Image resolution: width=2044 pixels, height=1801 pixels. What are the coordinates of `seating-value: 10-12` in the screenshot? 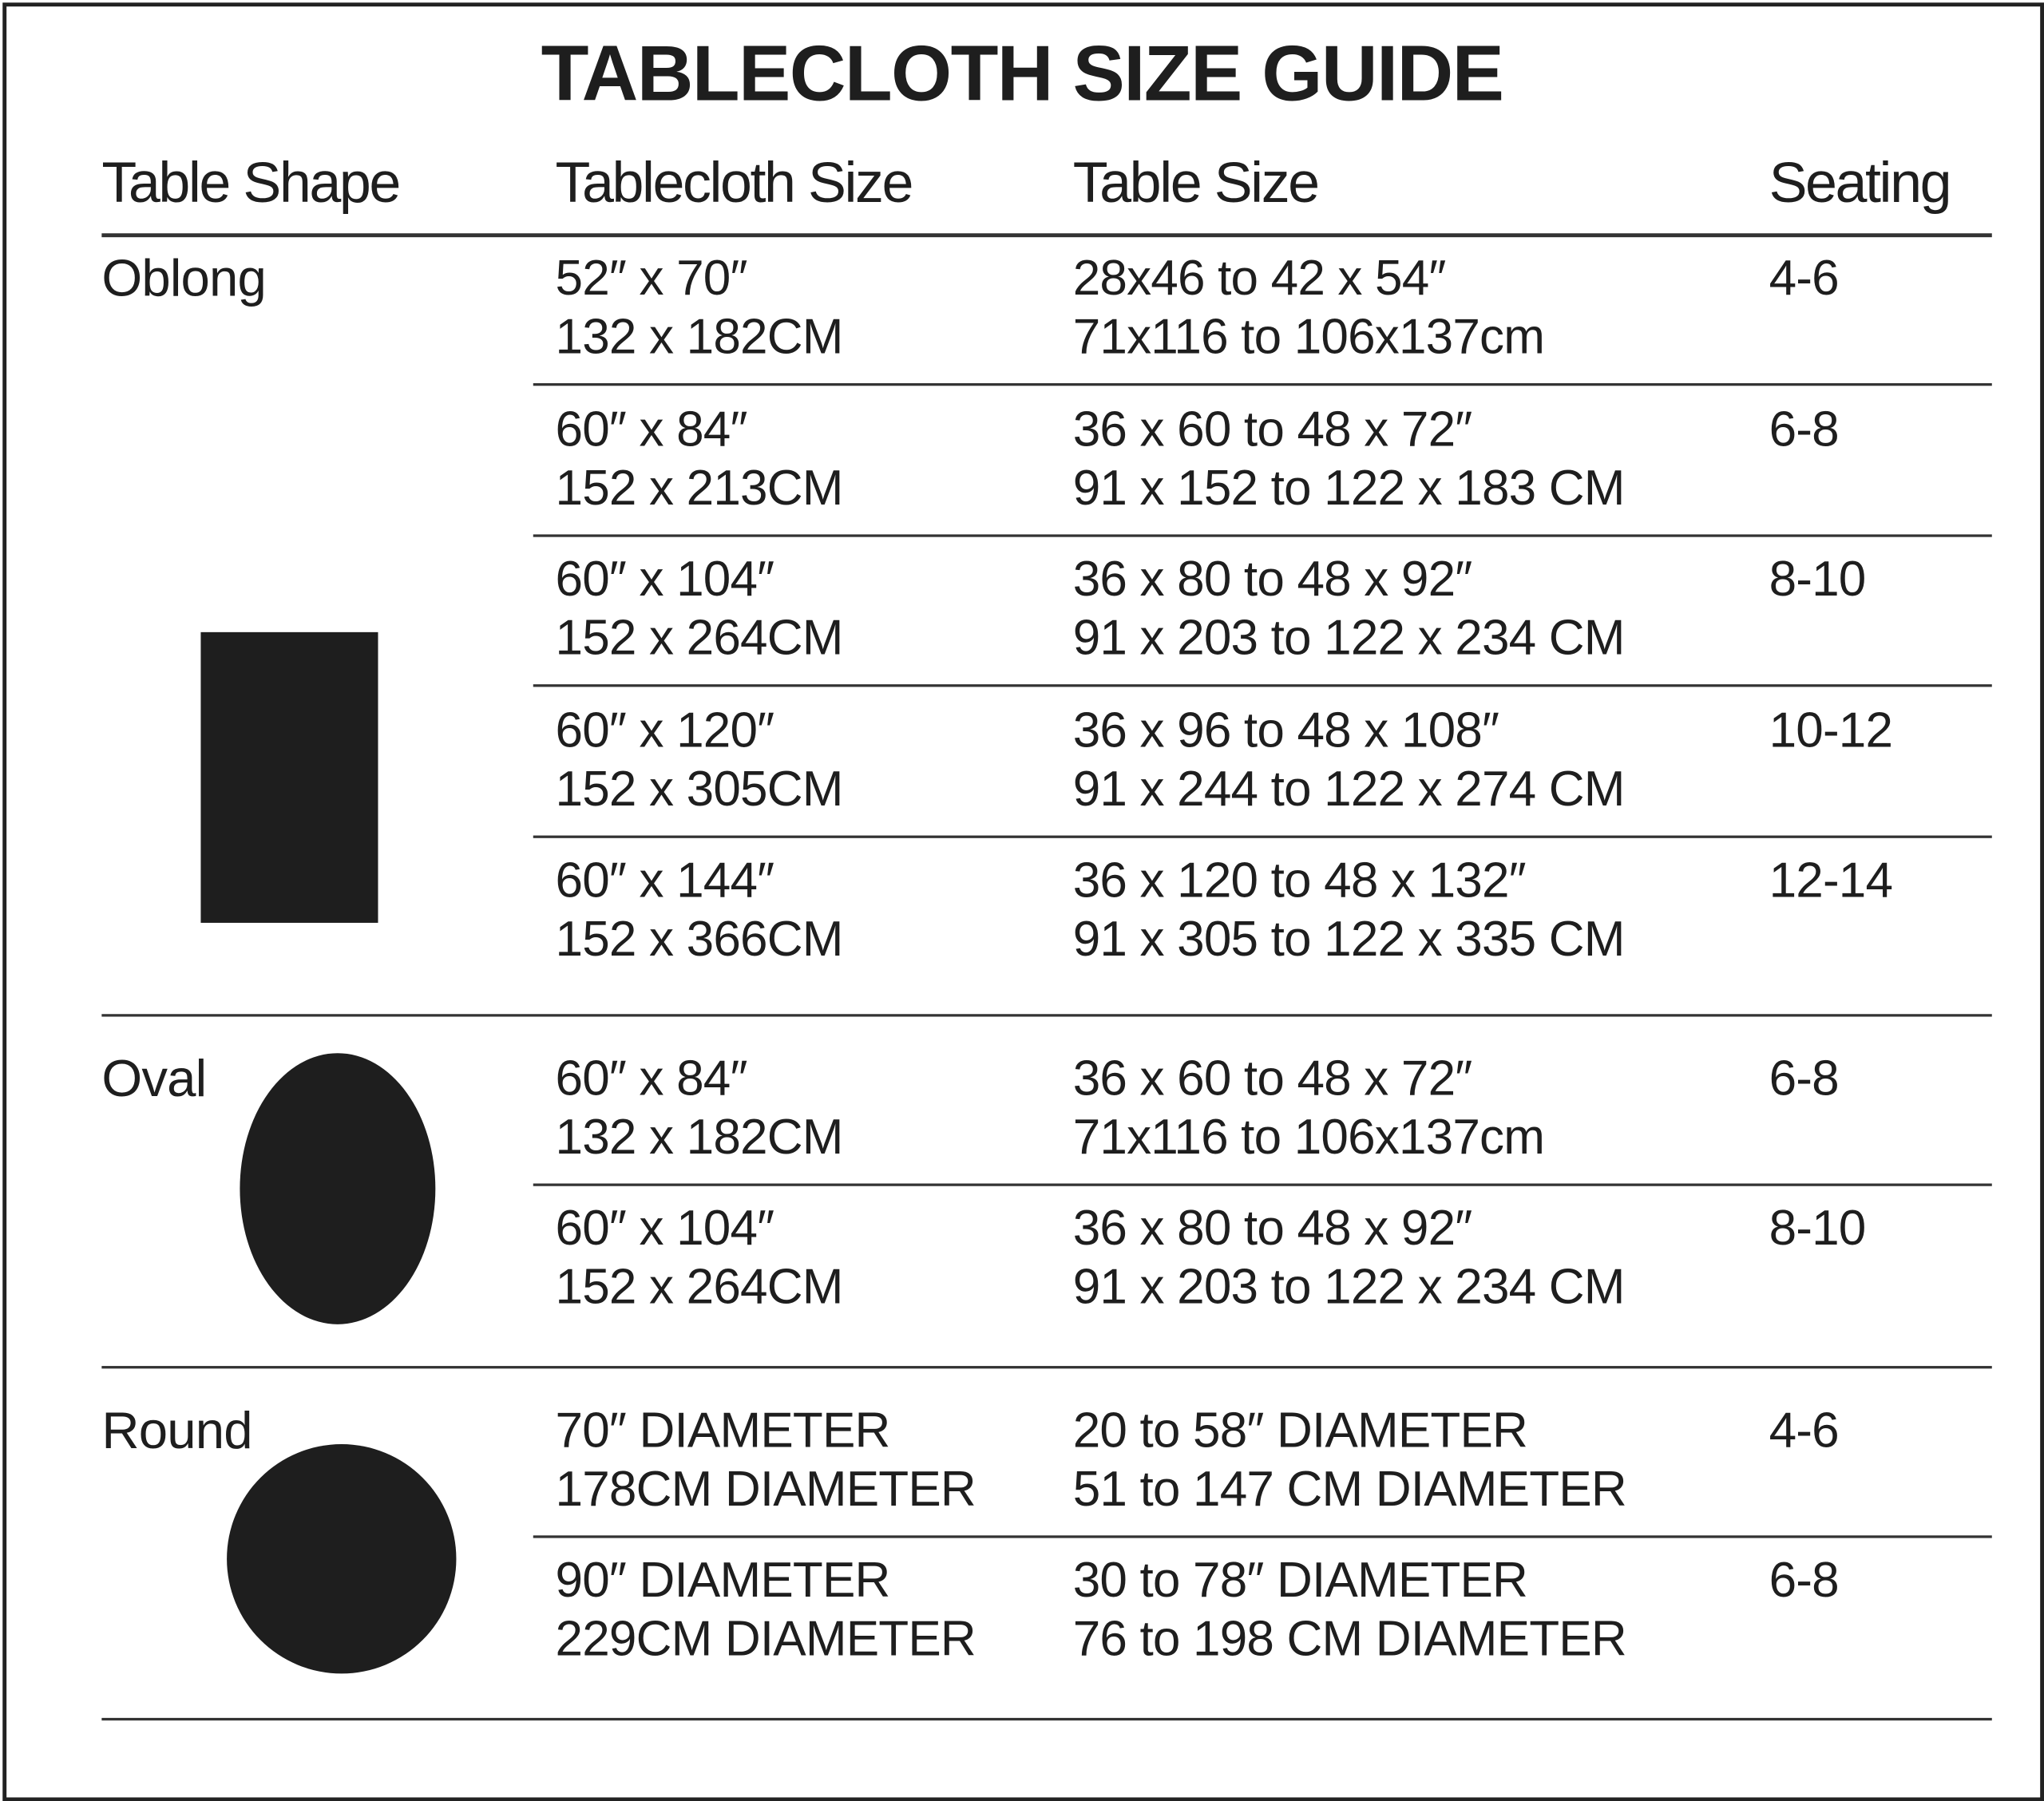 It's located at (1831, 730).